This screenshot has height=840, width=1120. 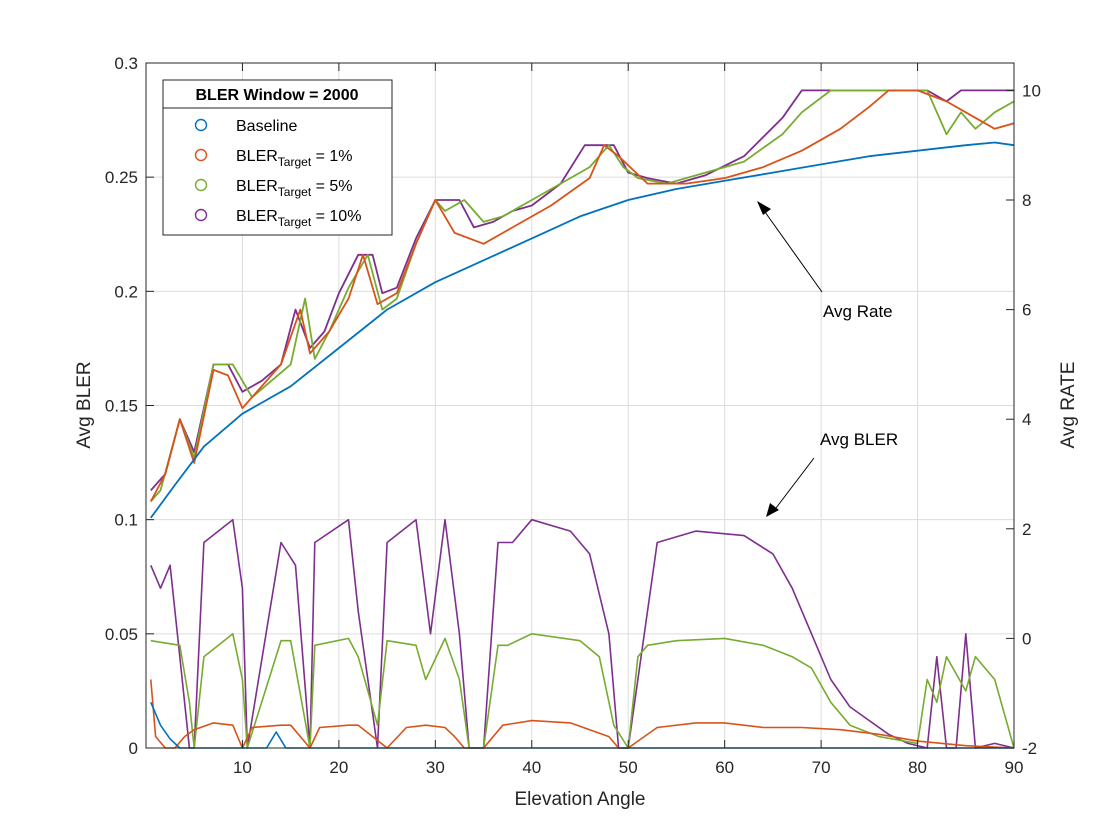 What do you see at coordinates (1026, 310) in the screenshot?
I see `y-right-tick-label: 6` at bounding box center [1026, 310].